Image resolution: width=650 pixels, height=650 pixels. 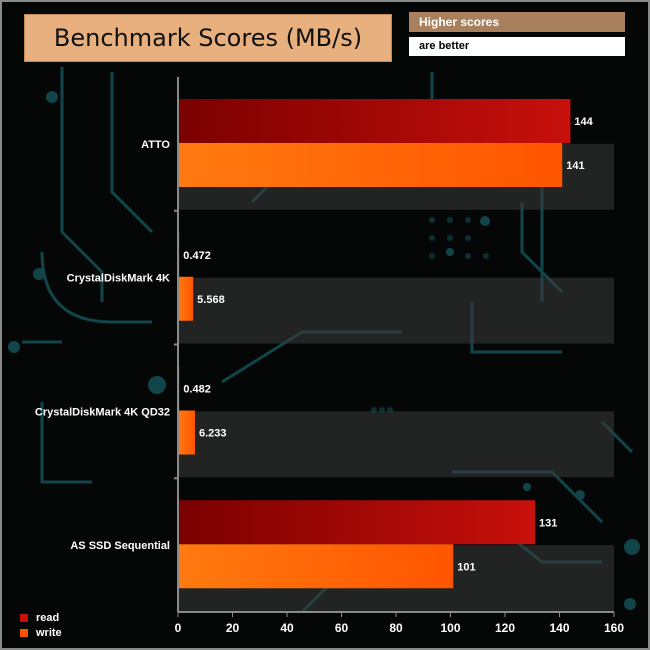 I want to click on chart-title: Benchmark Scores (MB/s), so click(x=208, y=38).